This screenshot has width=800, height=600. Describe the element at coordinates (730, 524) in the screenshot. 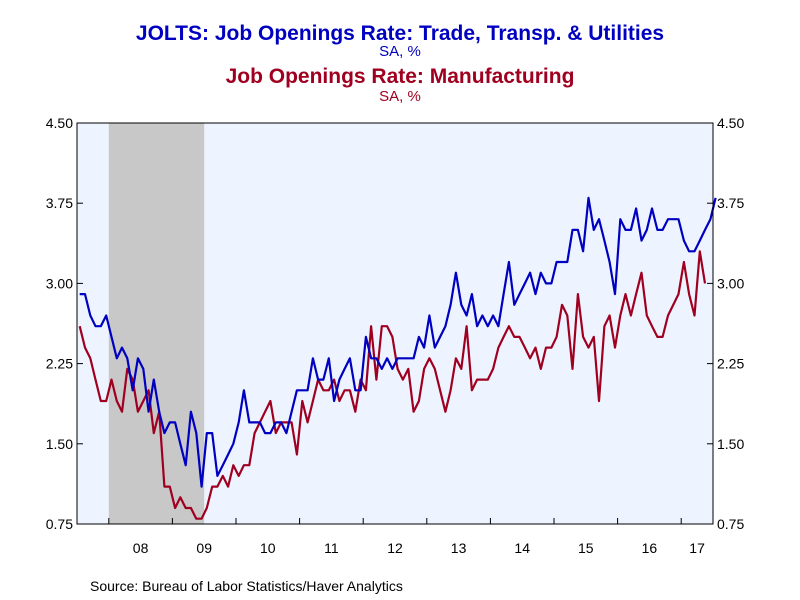

I see `y-tick-label-right: 0.75` at that location.